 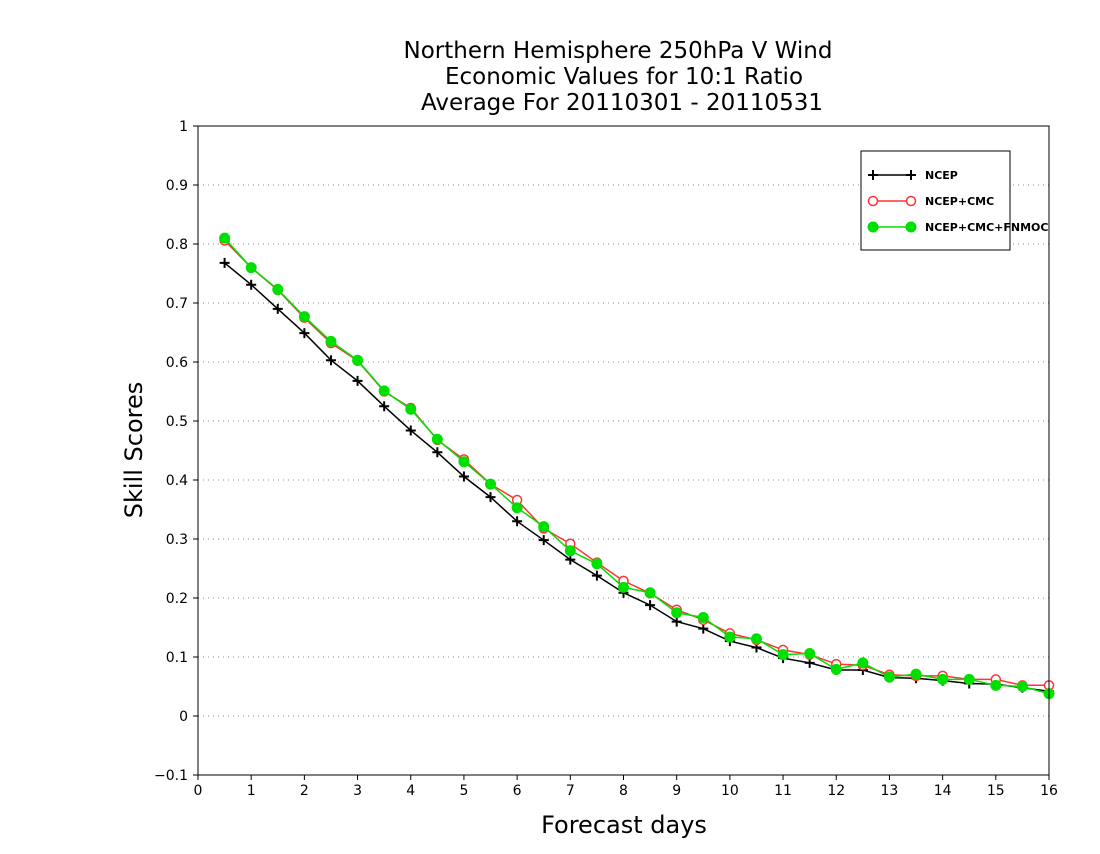 I want to click on x-tick-label: 1, so click(x=251, y=791).